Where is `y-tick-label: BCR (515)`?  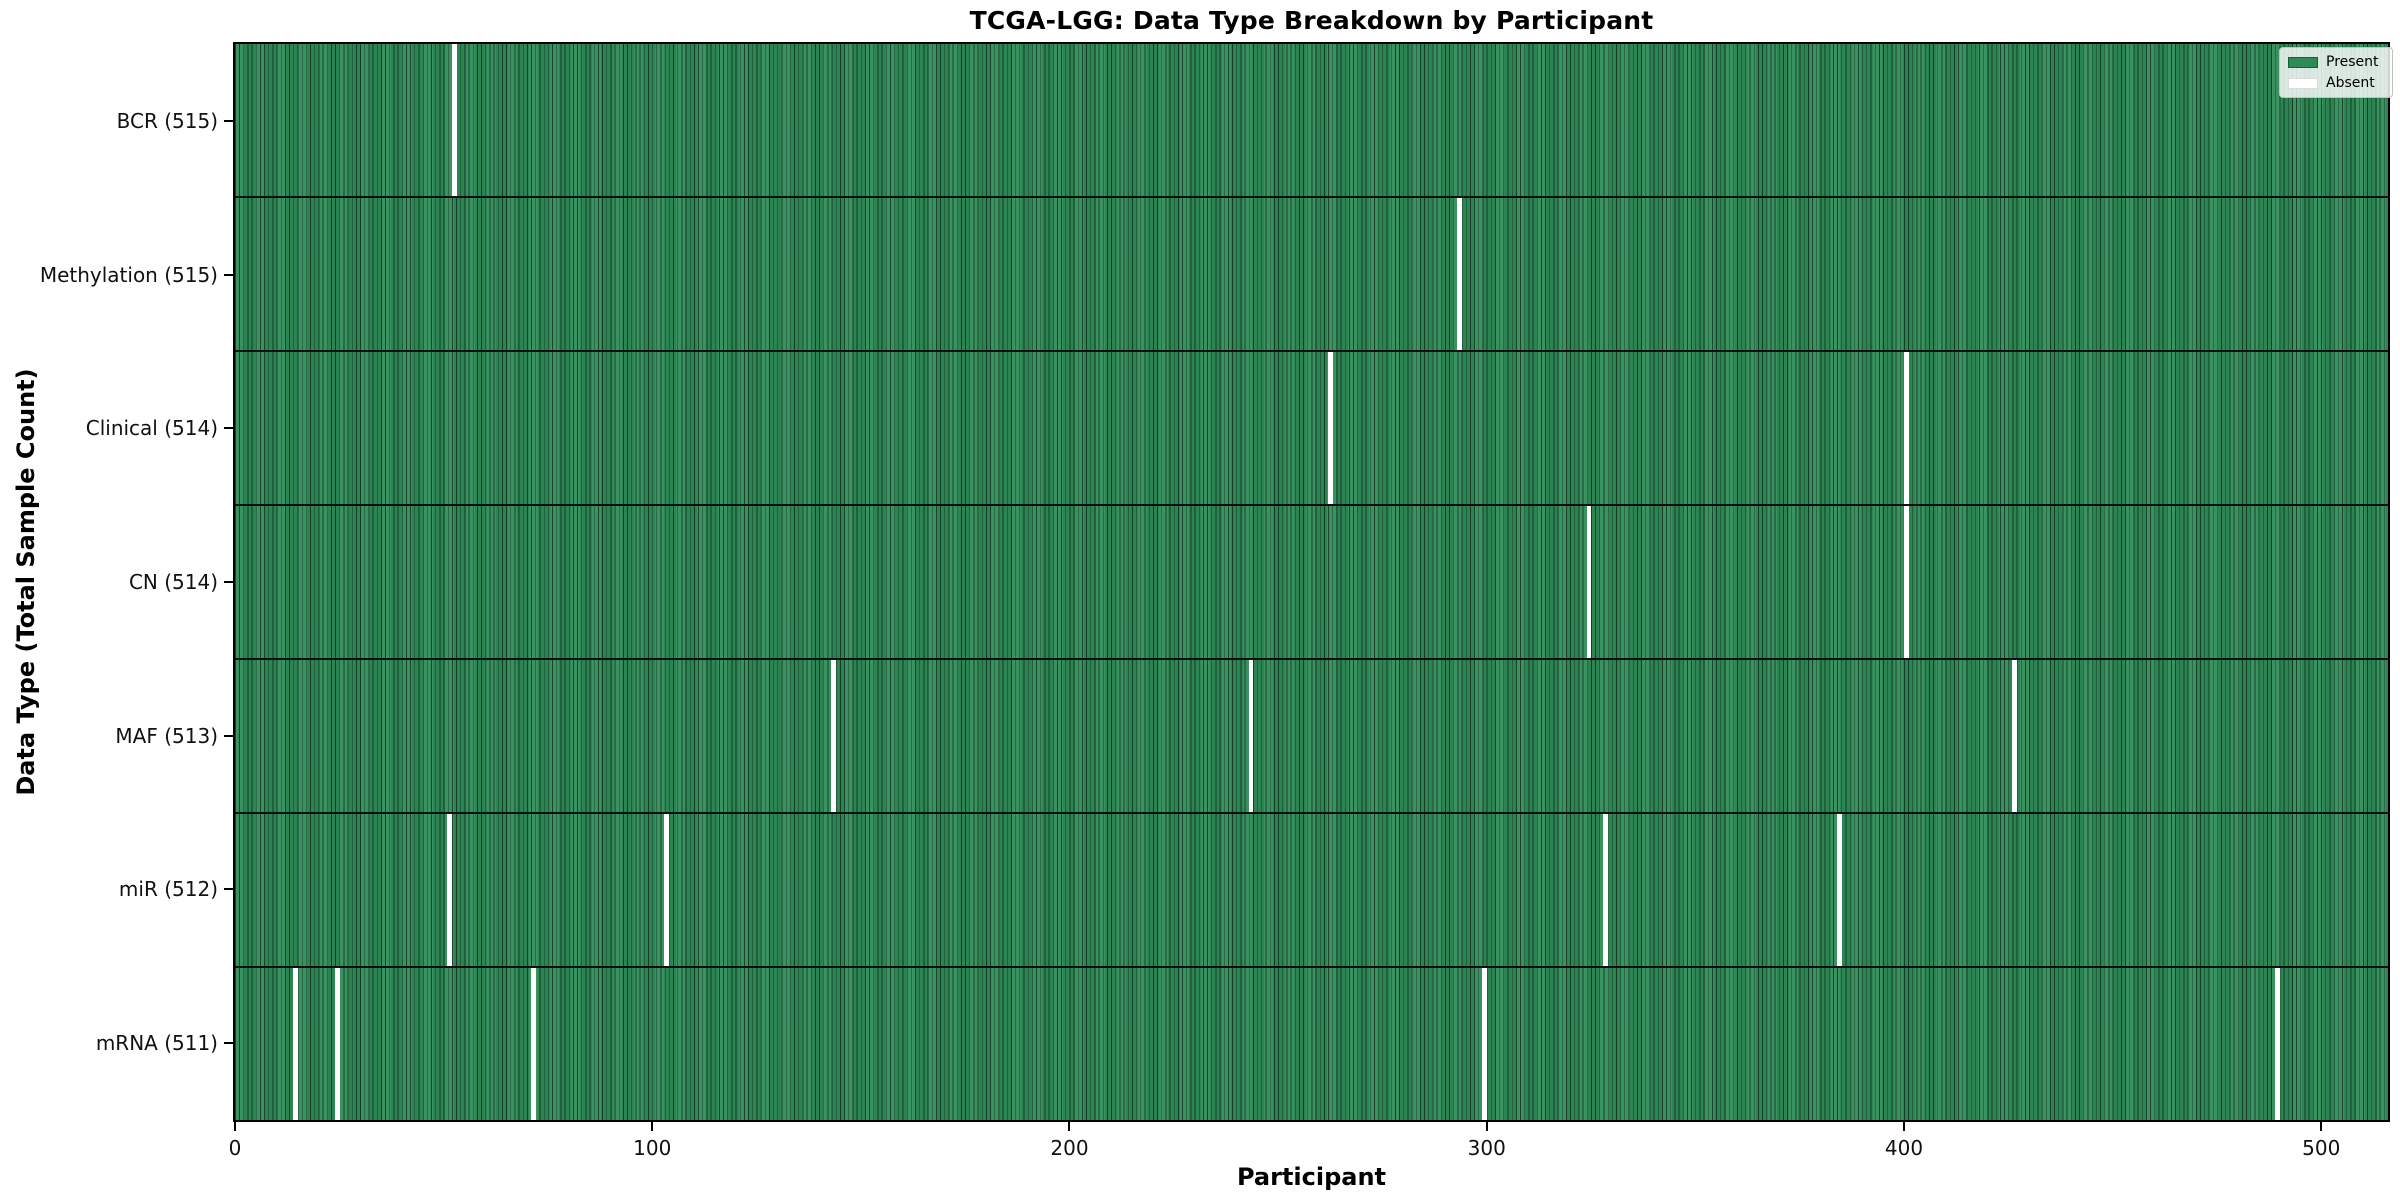 y-tick-label: BCR (515) is located at coordinates (167, 120).